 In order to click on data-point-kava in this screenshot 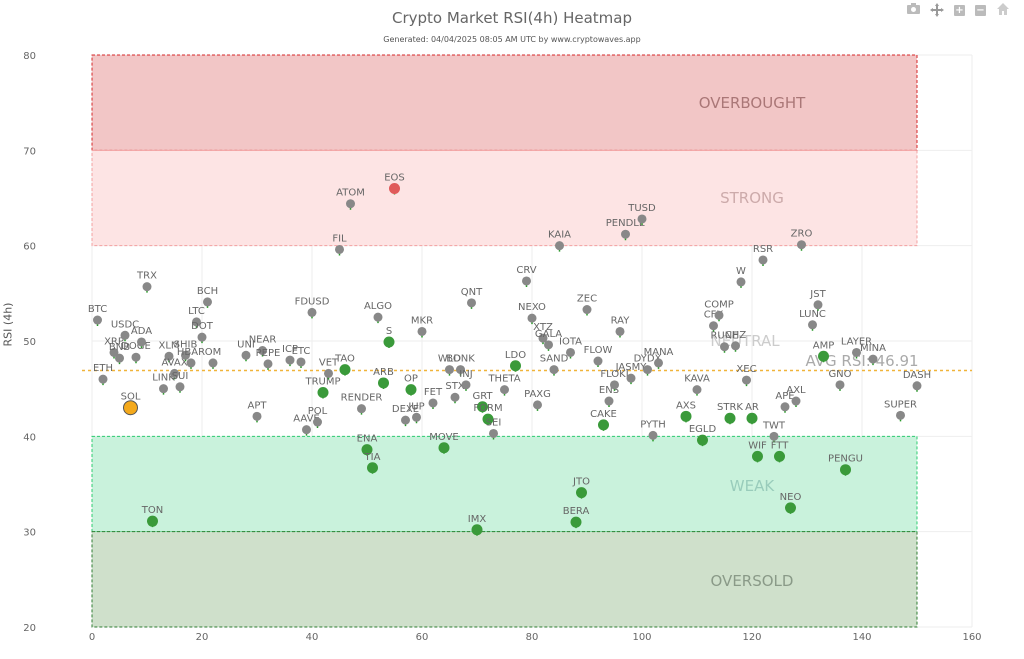, I will do `click(697, 390)`.